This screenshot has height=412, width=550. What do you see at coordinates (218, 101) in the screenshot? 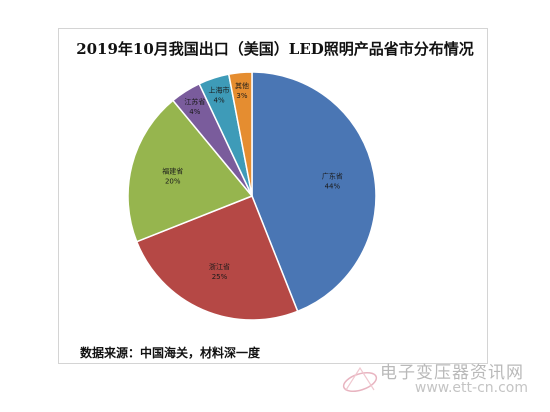
I see `pie-slice-value-4: 4%` at bounding box center [218, 101].